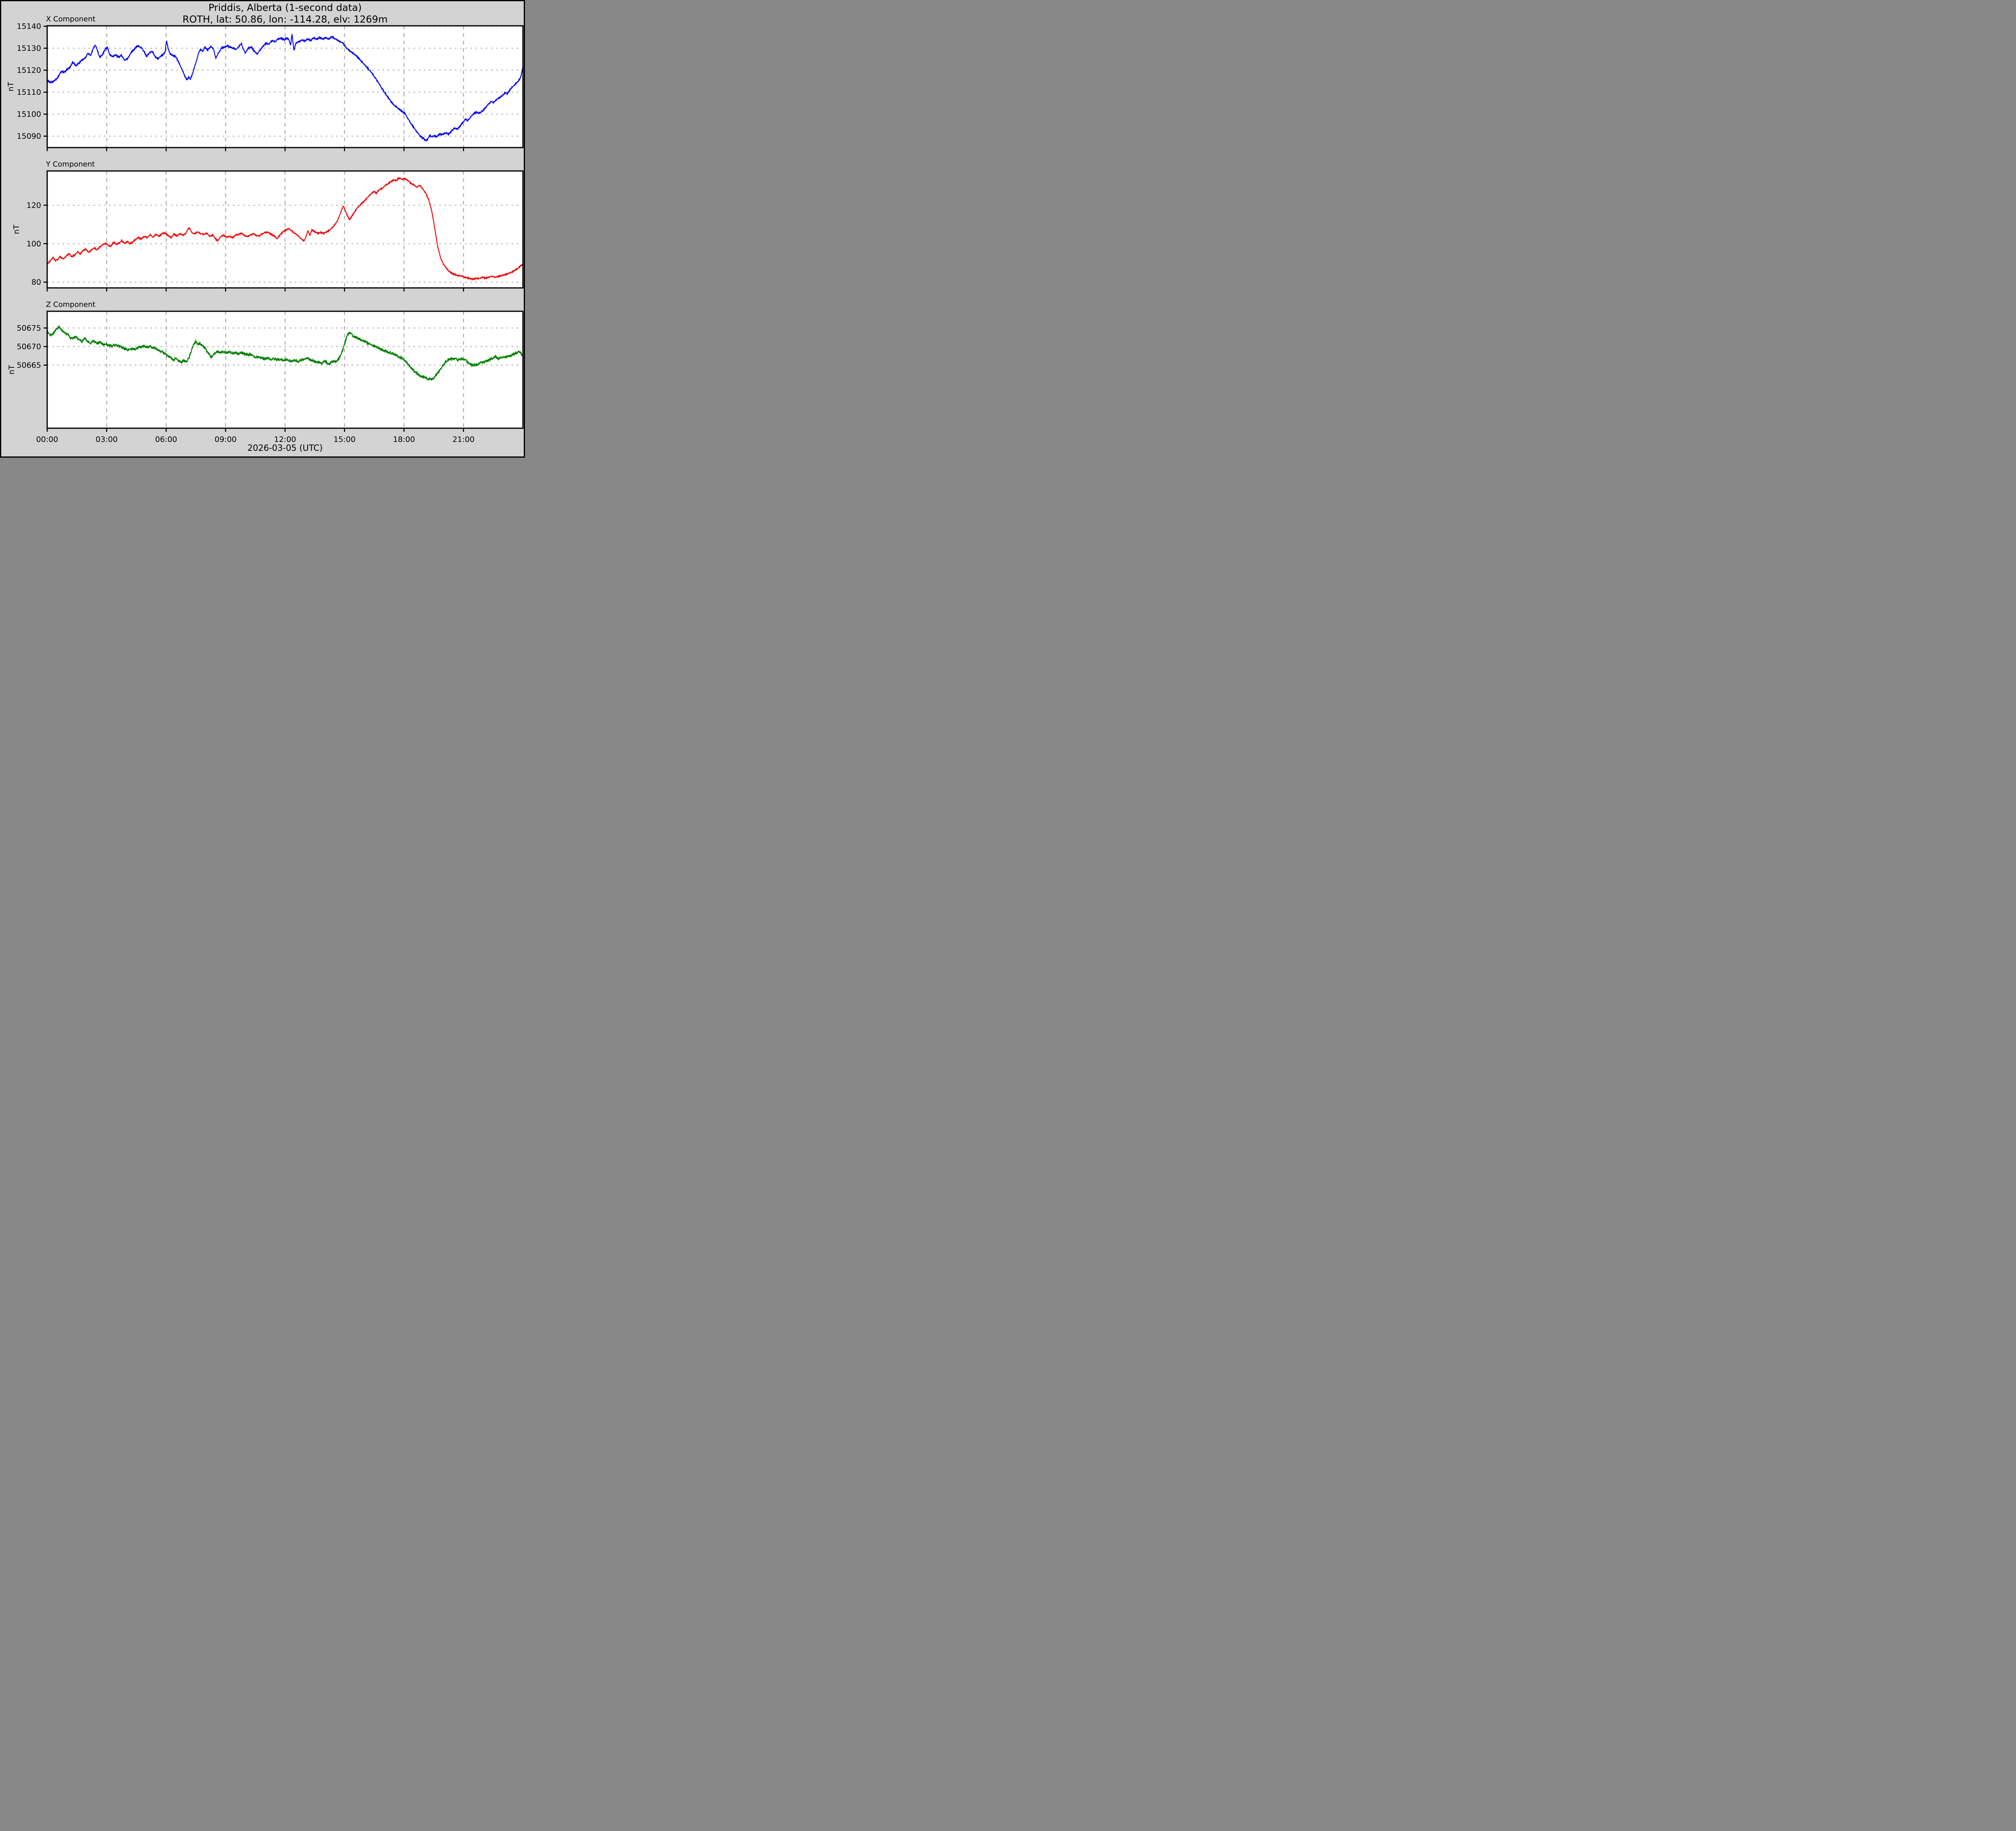  Describe the element at coordinates (12, 370) in the screenshot. I see `y-axis-label-z-panel: nT` at that location.